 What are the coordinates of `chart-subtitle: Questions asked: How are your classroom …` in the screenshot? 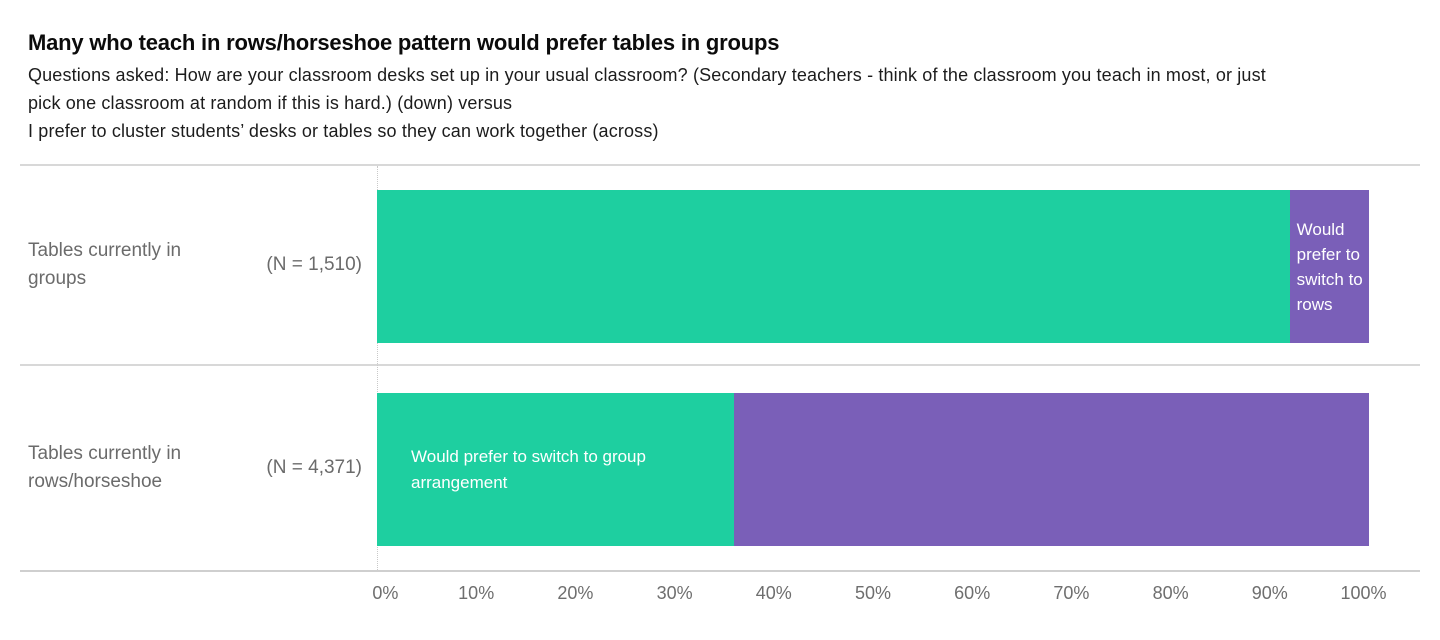 It's located at (647, 103).